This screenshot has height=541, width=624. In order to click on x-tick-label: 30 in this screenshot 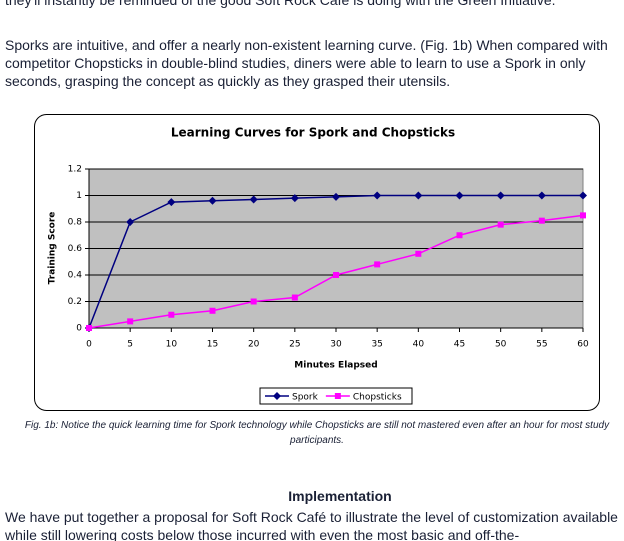, I will do `click(336, 345)`.